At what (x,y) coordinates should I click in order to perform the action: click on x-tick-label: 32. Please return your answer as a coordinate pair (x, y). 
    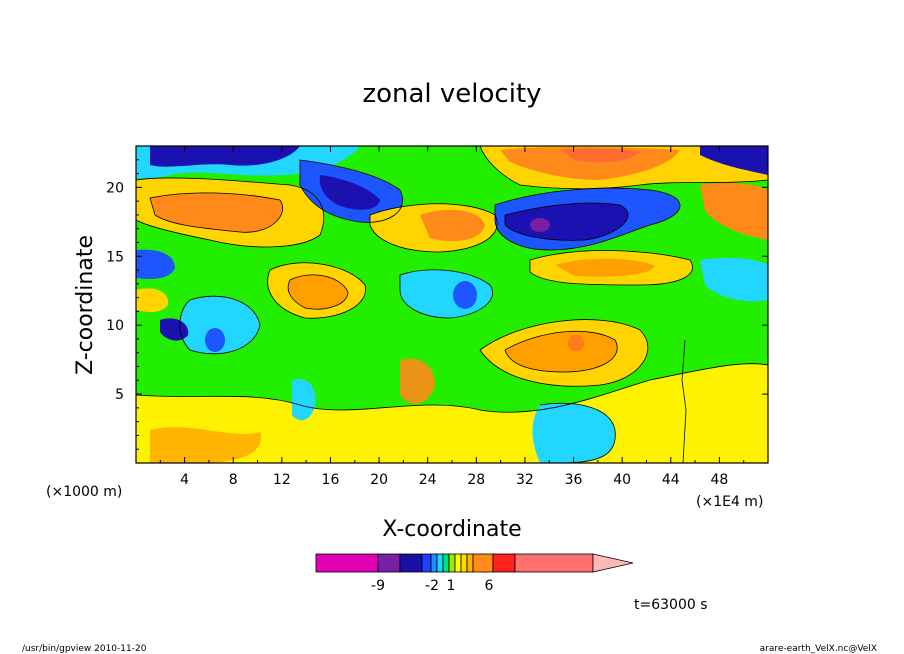
    Looking at the image, I should click on (525, 480).